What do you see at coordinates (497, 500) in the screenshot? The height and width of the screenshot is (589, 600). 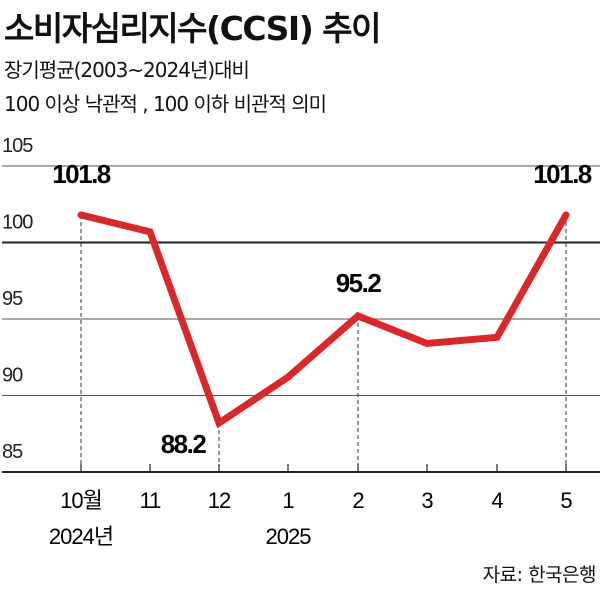 I see `x-tick-label: 4` at bounding box center [497, 500].